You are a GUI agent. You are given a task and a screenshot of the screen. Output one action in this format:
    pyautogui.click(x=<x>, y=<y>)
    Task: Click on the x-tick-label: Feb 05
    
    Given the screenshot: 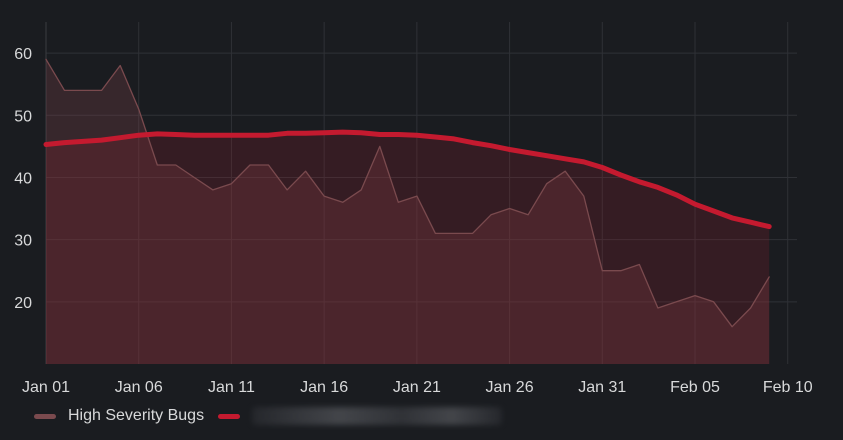 What is the action you would take?
    pyautogui.click(x=695, y=387)
    